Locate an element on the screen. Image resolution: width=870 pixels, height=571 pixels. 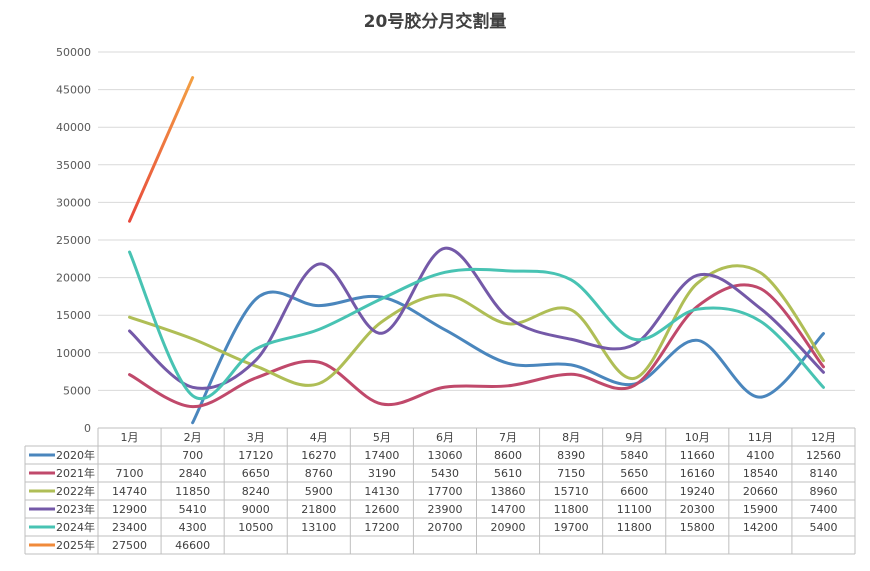
table-cell-value: 15900 is located at coordinates (760, 509).